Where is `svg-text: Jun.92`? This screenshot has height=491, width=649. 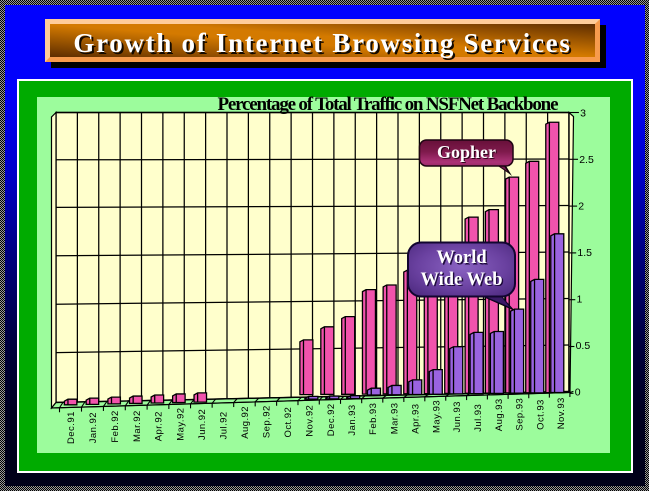
svg-text: Jun.92 is located at coordinates (202, 424).